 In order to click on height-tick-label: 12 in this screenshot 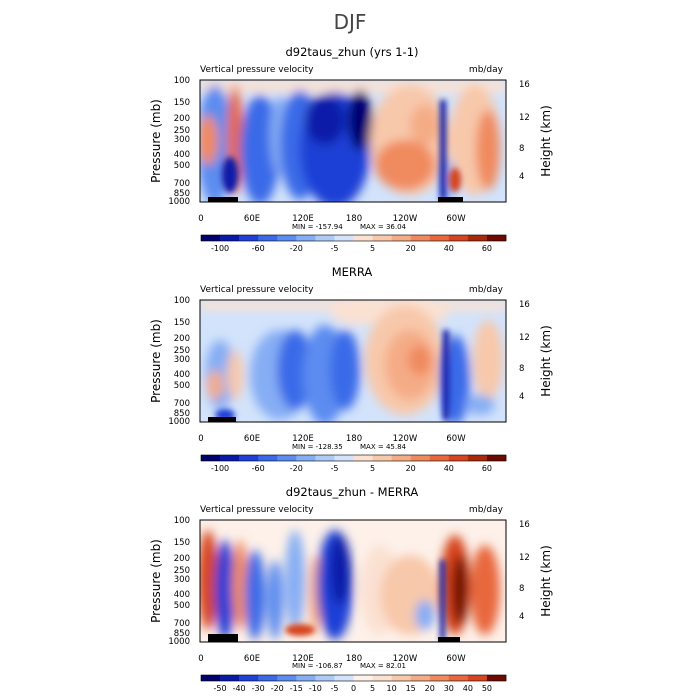, I will do `click(524, 118)`.